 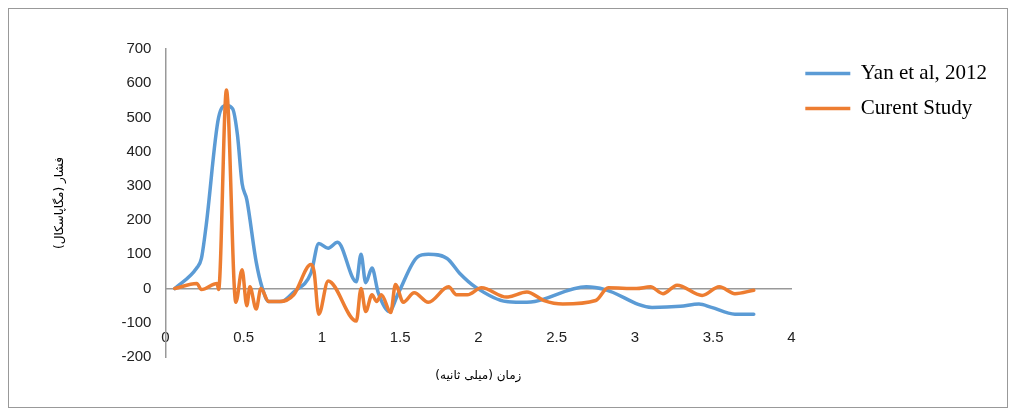 I want to click on x-tick-label: 4, so click(x=791, y=336).